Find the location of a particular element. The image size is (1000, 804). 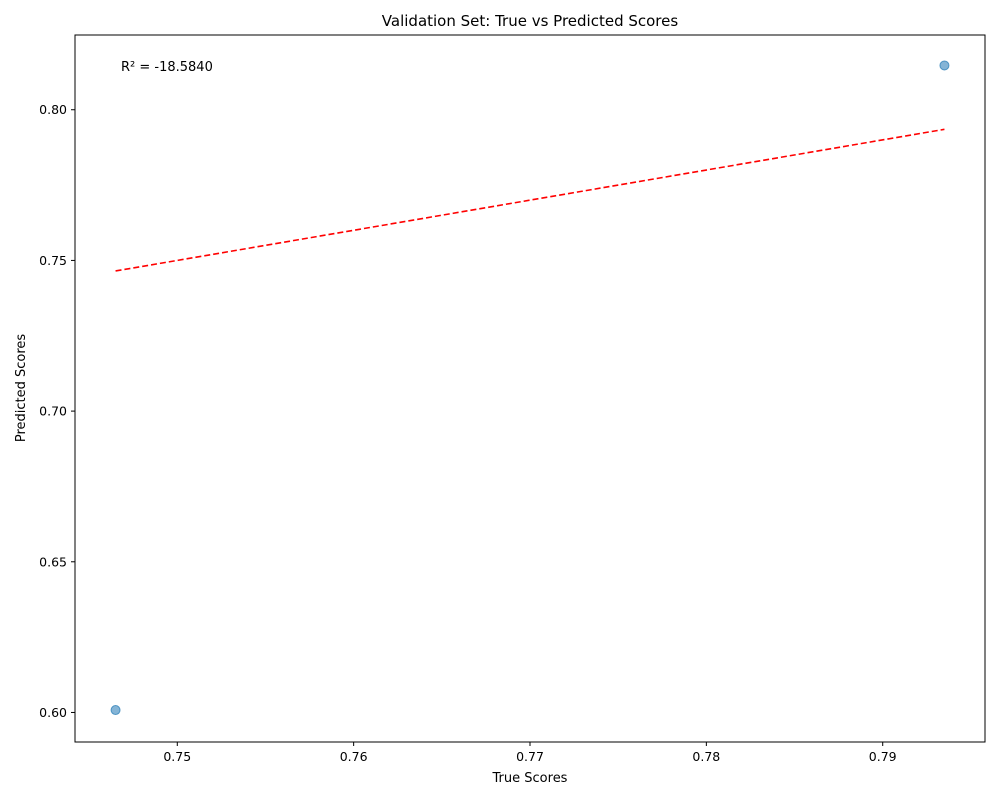

x-tick-label: 0.75 is located at coordinates (177, 756).